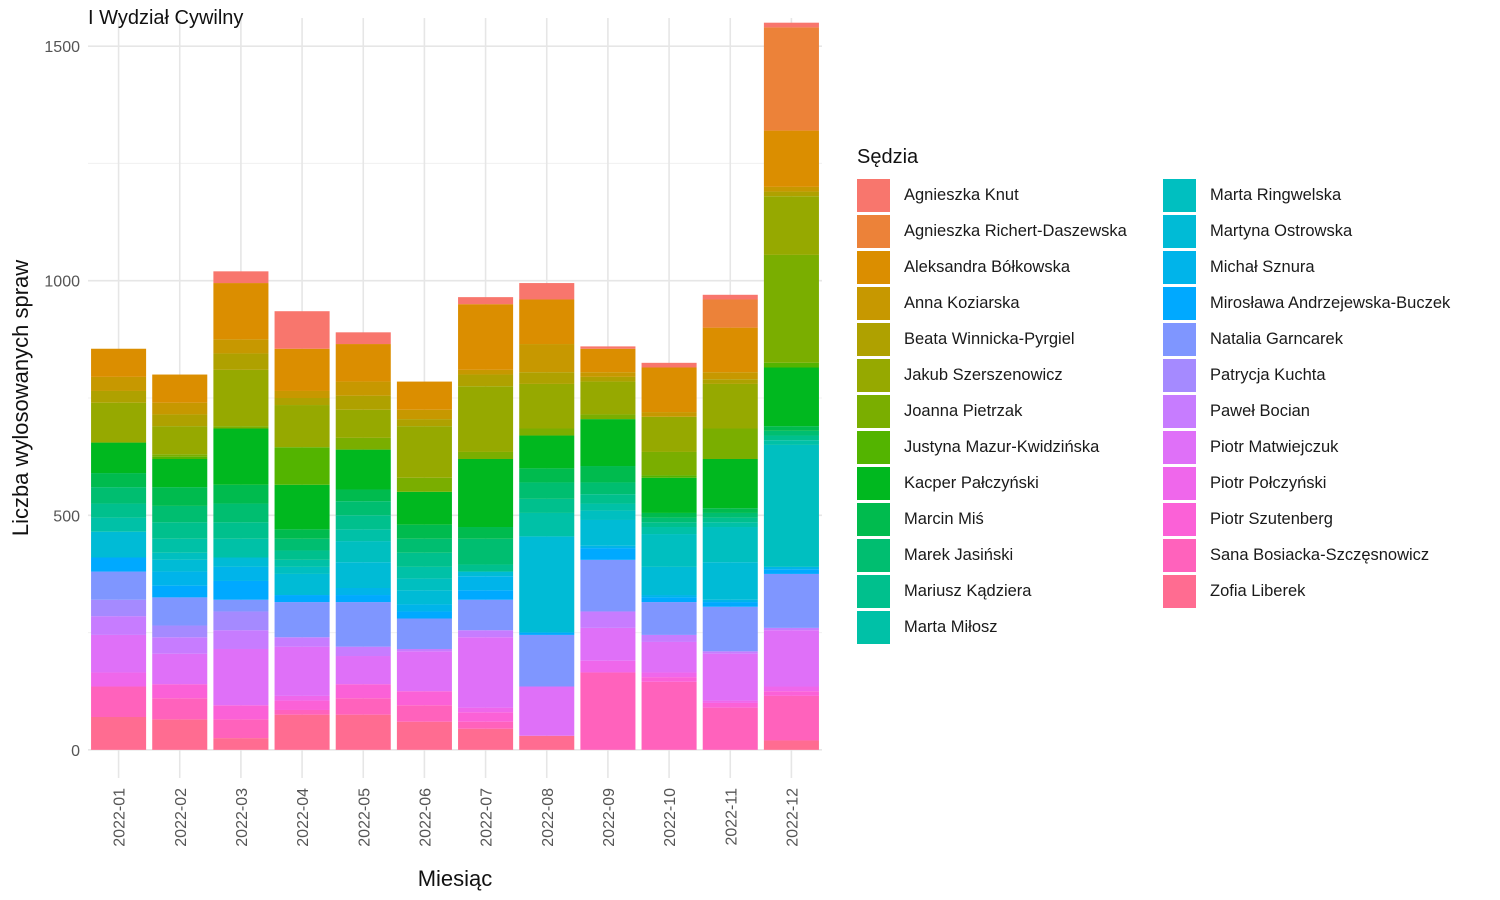 The height and width of the screenshot is (900, 1500). What do you see at coordinates (792, 817) in the screenshot?
I see `x-tick-label: 2022-12` at bounding box center [792, 817].